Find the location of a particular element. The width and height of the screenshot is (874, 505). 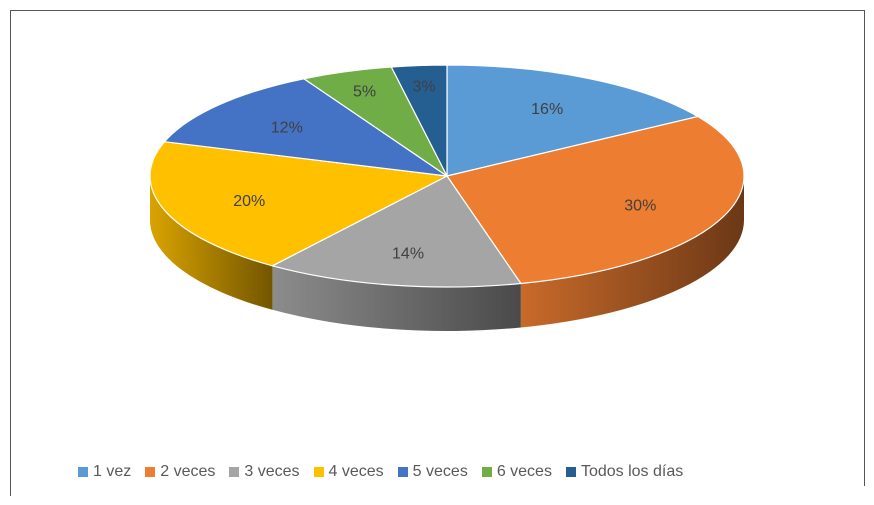

legend-item-6: Todos los días is located at coordinates (624, 472).